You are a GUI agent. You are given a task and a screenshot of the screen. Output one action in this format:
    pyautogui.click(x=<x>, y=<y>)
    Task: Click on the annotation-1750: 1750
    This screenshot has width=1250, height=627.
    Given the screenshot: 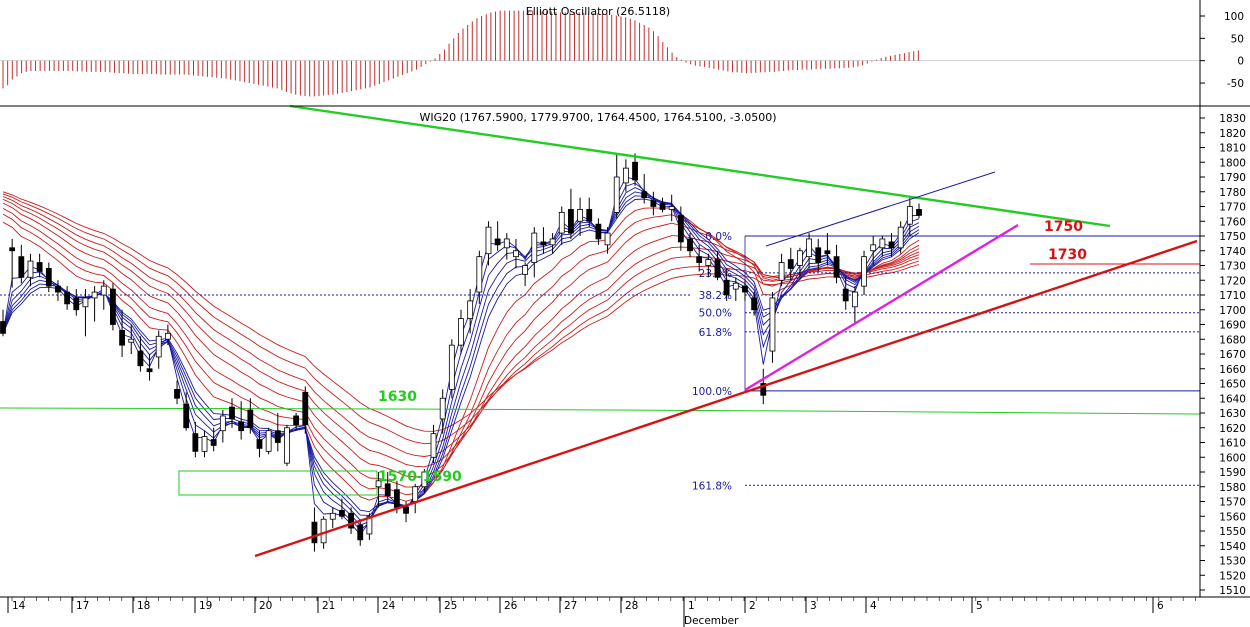 What is the action you would take?
    pyautogui.click(x=1063, y=227)
    